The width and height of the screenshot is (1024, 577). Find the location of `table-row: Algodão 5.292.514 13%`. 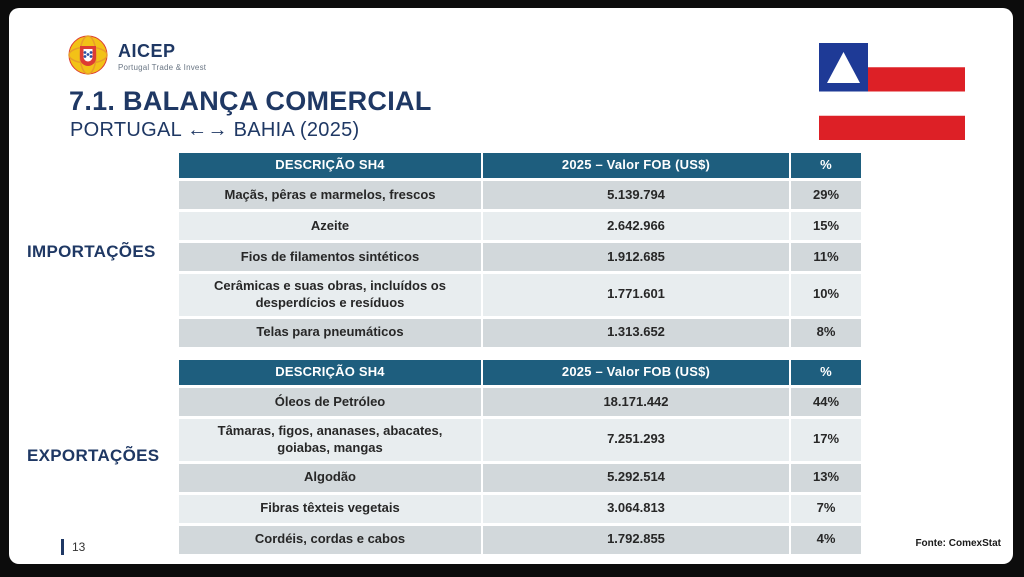

table-row: Algodão 5.292.514 13% is located at coordinates (520, 479).